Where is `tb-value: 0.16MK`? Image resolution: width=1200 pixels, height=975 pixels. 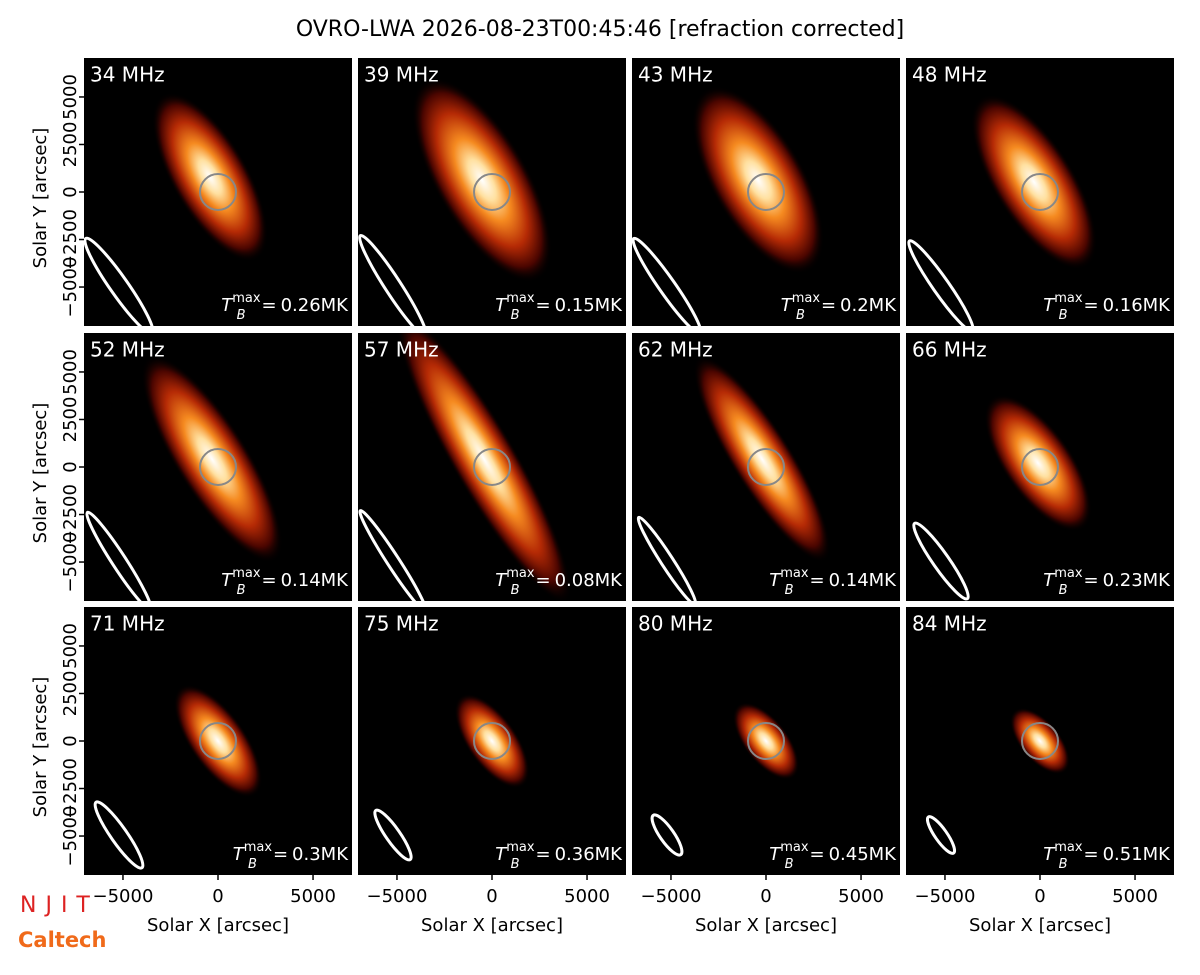 tb-value: 0.16MK is located at coordinates (1137, 305).